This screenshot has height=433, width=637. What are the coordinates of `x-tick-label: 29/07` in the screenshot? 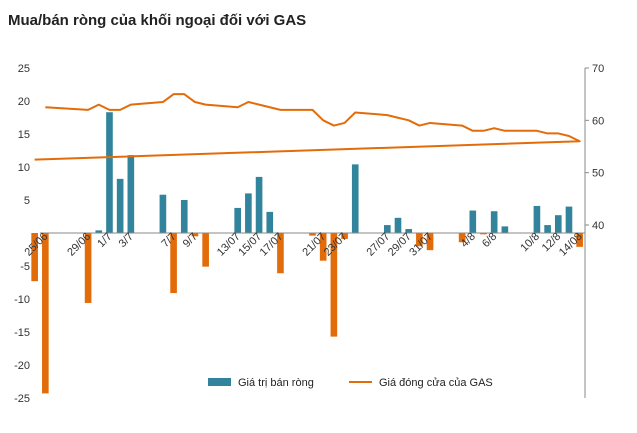 It's located at (400, 245).